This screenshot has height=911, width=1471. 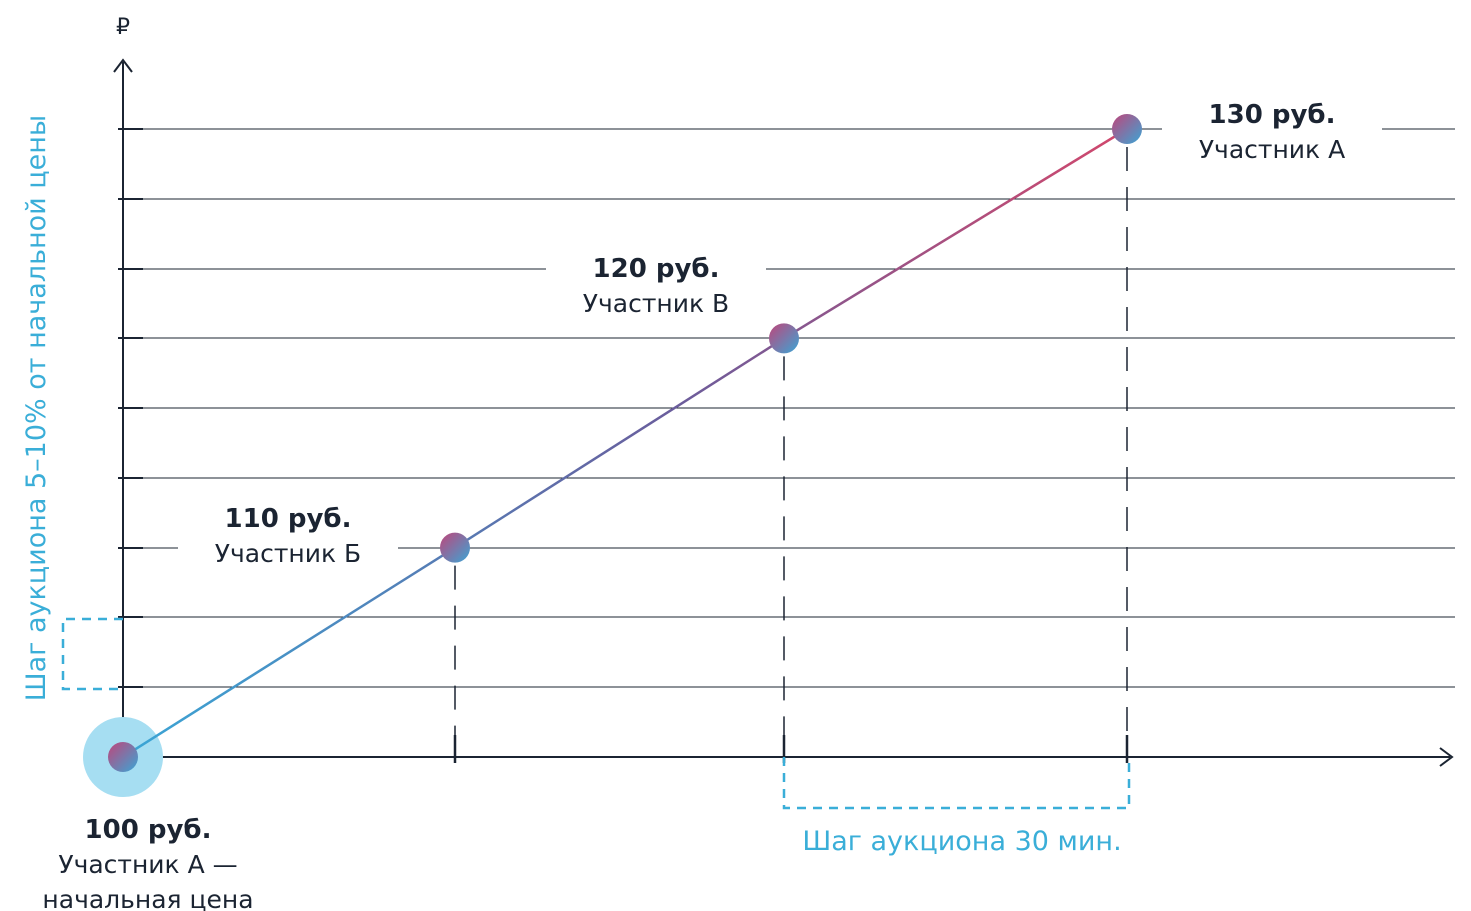 I want to click on y-axis-arrow, so click(x=123, y=65).